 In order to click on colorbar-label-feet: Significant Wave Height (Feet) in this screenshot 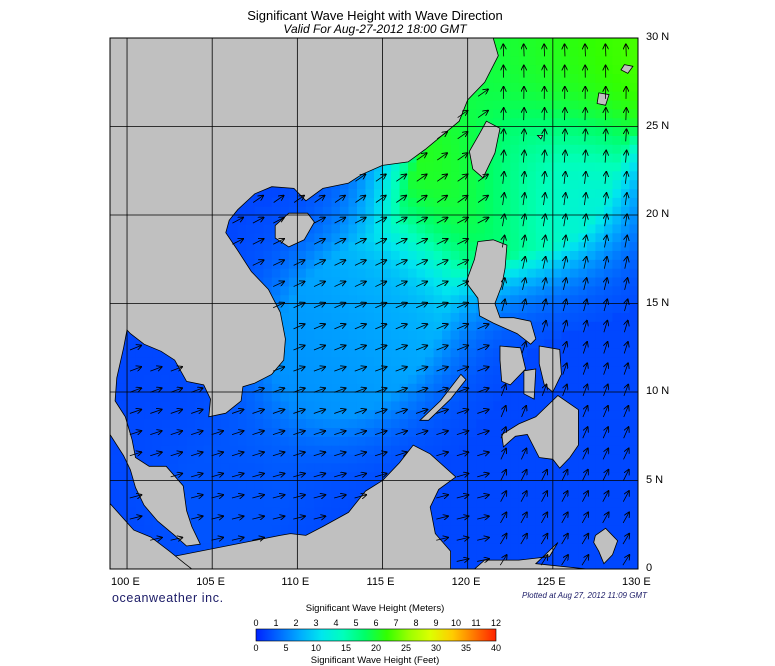, I will do `click(375, 660)`.